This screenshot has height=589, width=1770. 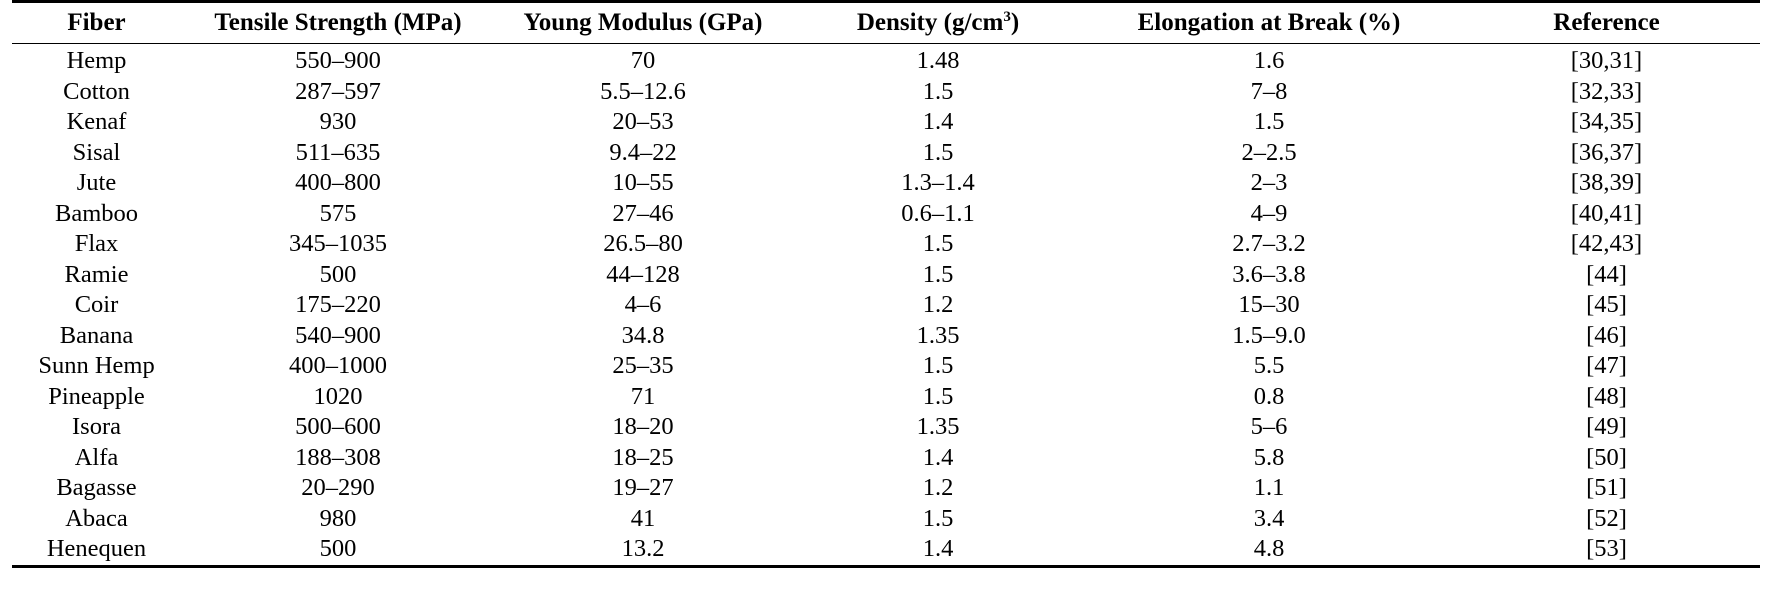 What do you see at coordinates (96, 457) in the screenshot?
I see `cell-fiber: Alfa` at bounding box center [96, 457].